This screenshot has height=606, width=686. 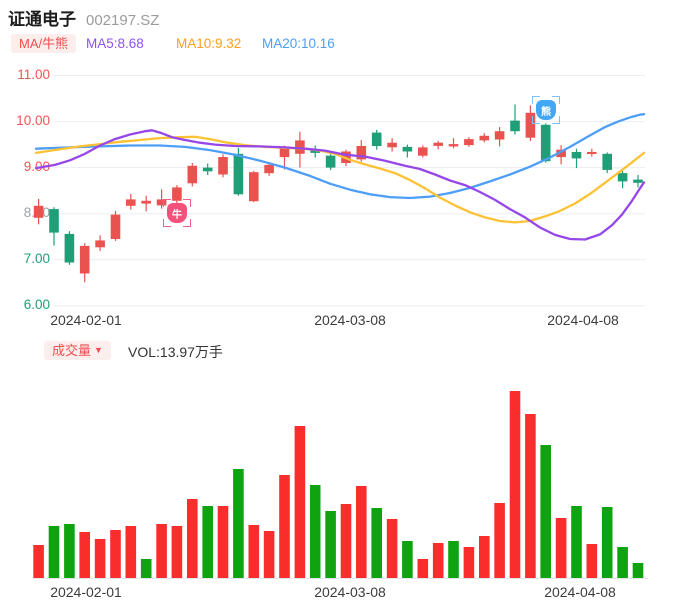 I want to click on ma20-readout: MA20:10.16, so click(x=298, y=43).